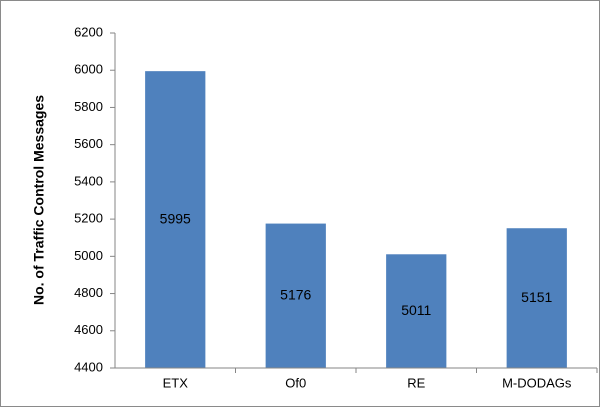 This screenshot has width=600, height=407. I want to click on y-tick-label: 5200, so click(88, 218).